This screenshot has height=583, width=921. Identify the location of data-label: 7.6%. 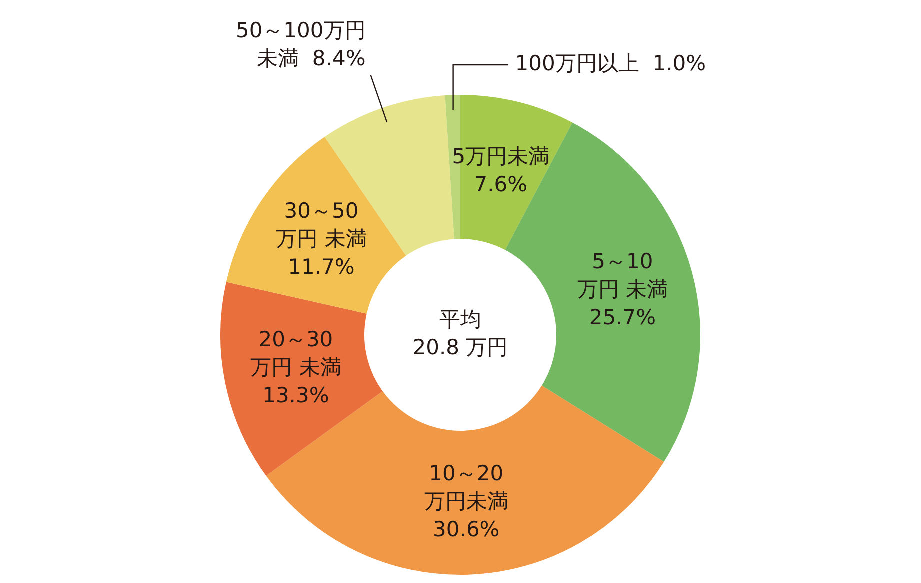
(501, 184).